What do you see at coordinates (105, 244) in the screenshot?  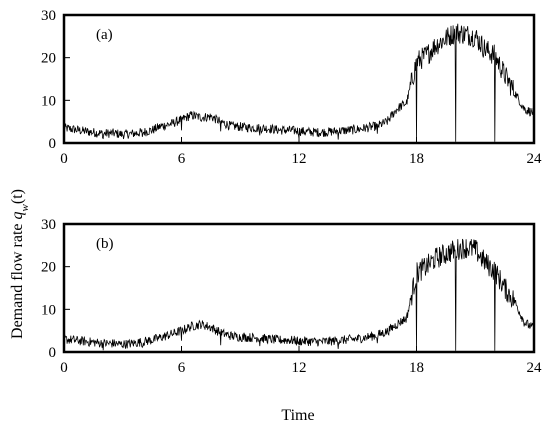 I see `panel-label: (b)` at bounding box center [105, 244].